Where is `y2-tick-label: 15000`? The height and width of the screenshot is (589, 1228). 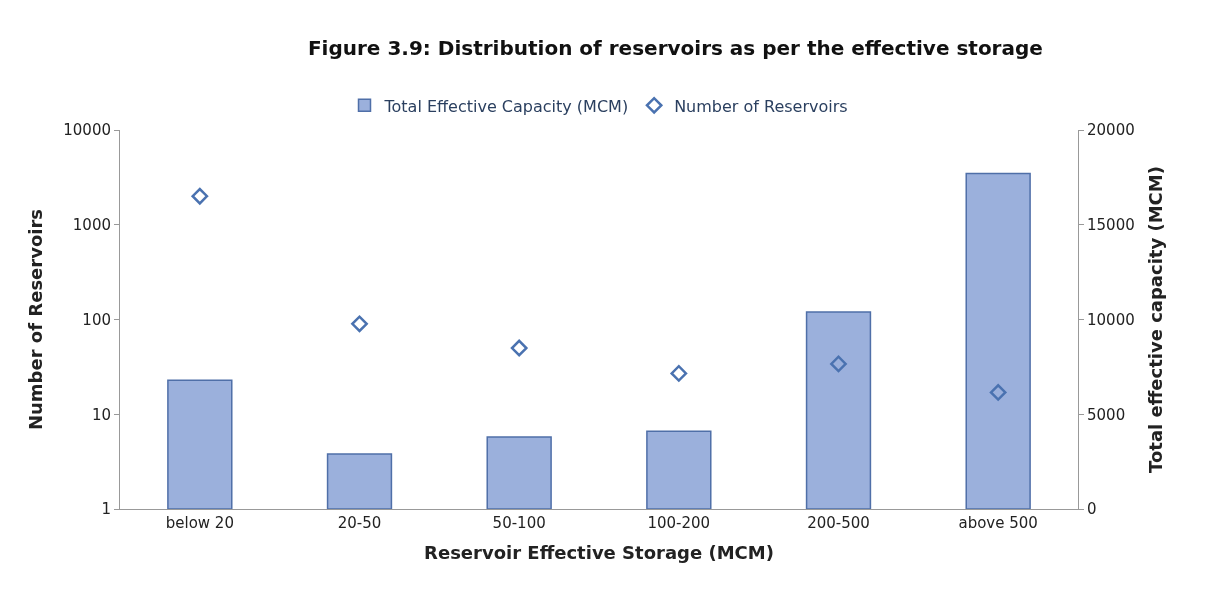
y2-tick-label: 15000 is located at coordinates (1111, 225).